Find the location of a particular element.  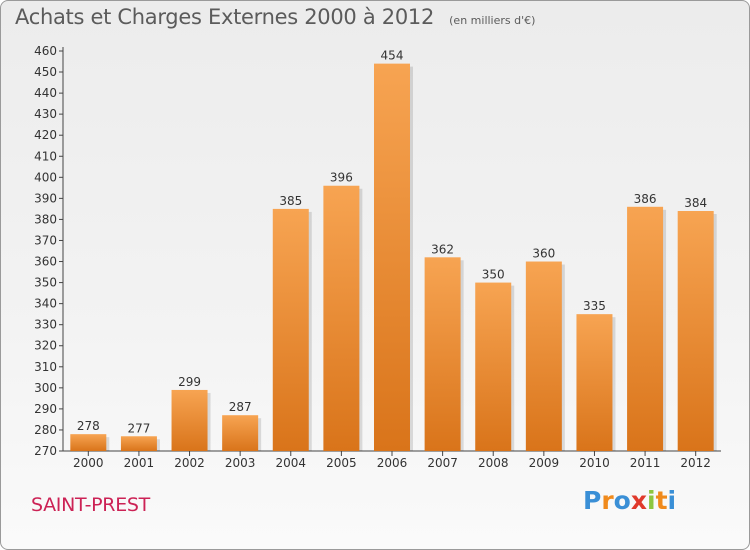

y-tick-label: 460 is located at coordinates (45, 51).